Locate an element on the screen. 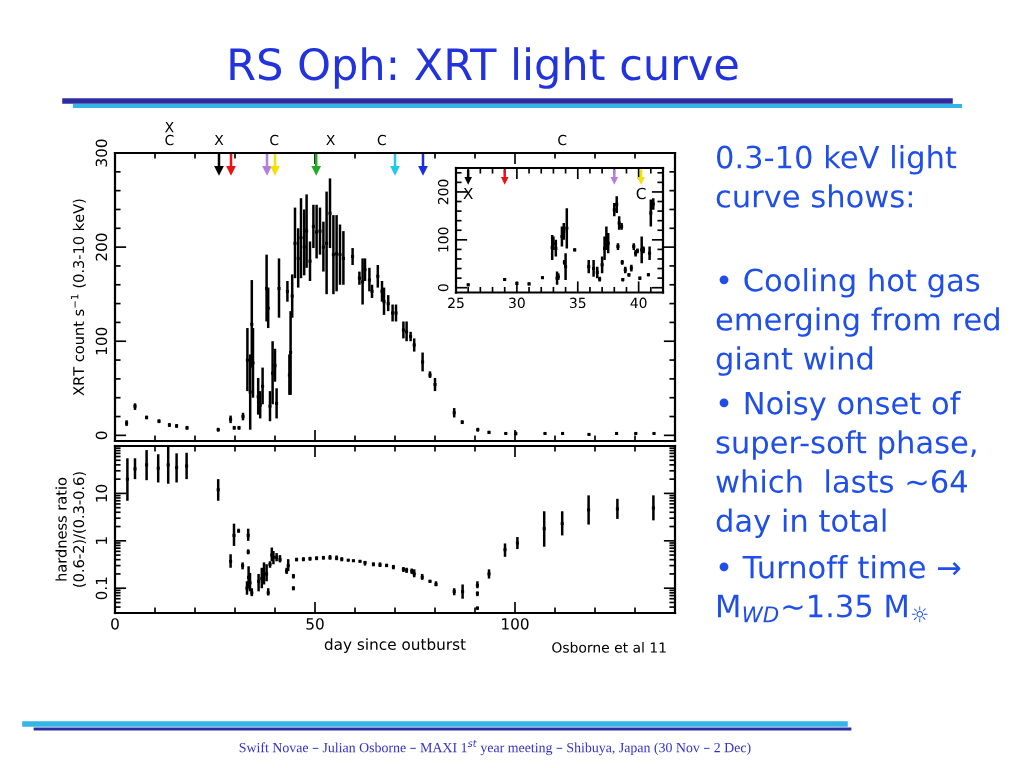 This screenshot has height=768, width=1024. text: • Turnoff time → M$_{WD}$~1.35 M$_{☼}$ is located at coordinates (839, 589).